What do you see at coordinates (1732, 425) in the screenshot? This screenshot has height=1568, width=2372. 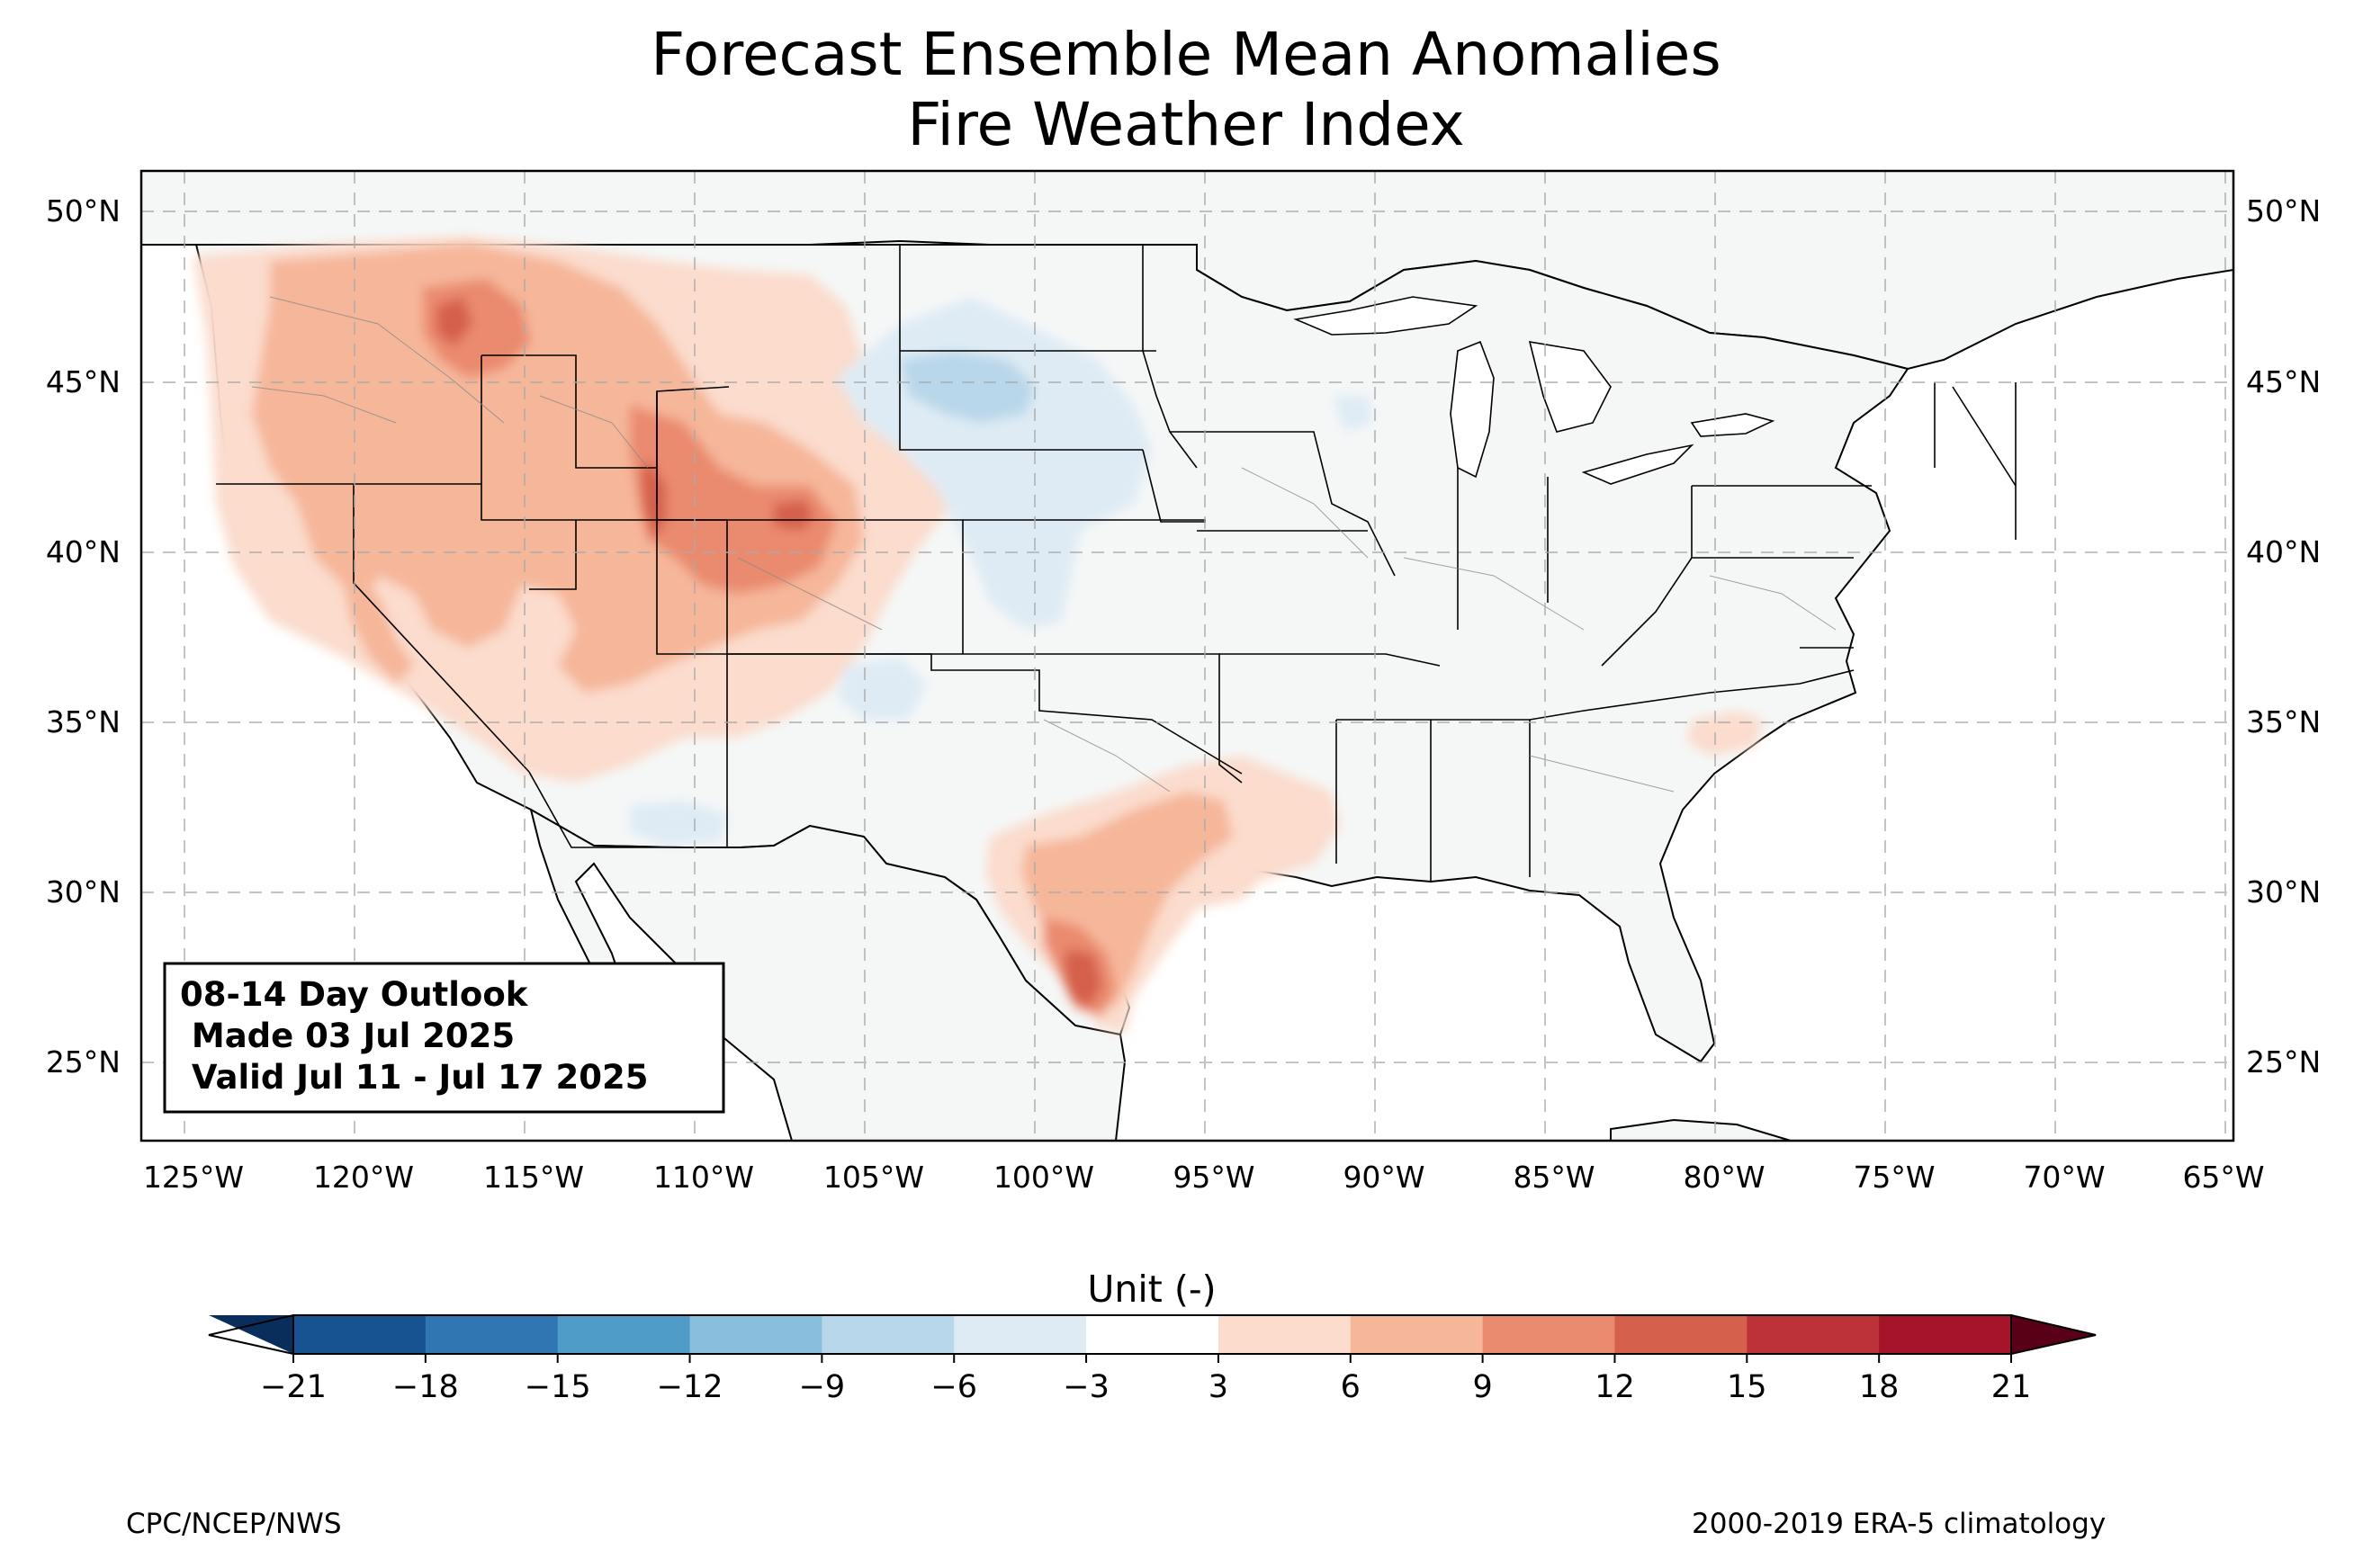 I see `lake-ontario` at bounding box center [1732, 425].